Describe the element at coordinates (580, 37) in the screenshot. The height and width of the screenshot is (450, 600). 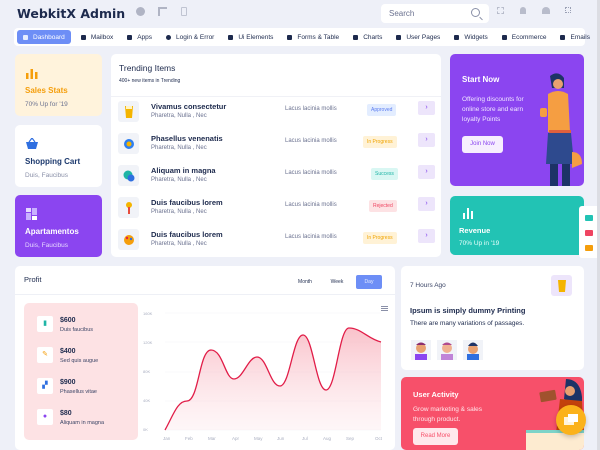
I see `nav-label: Emails` at that location.